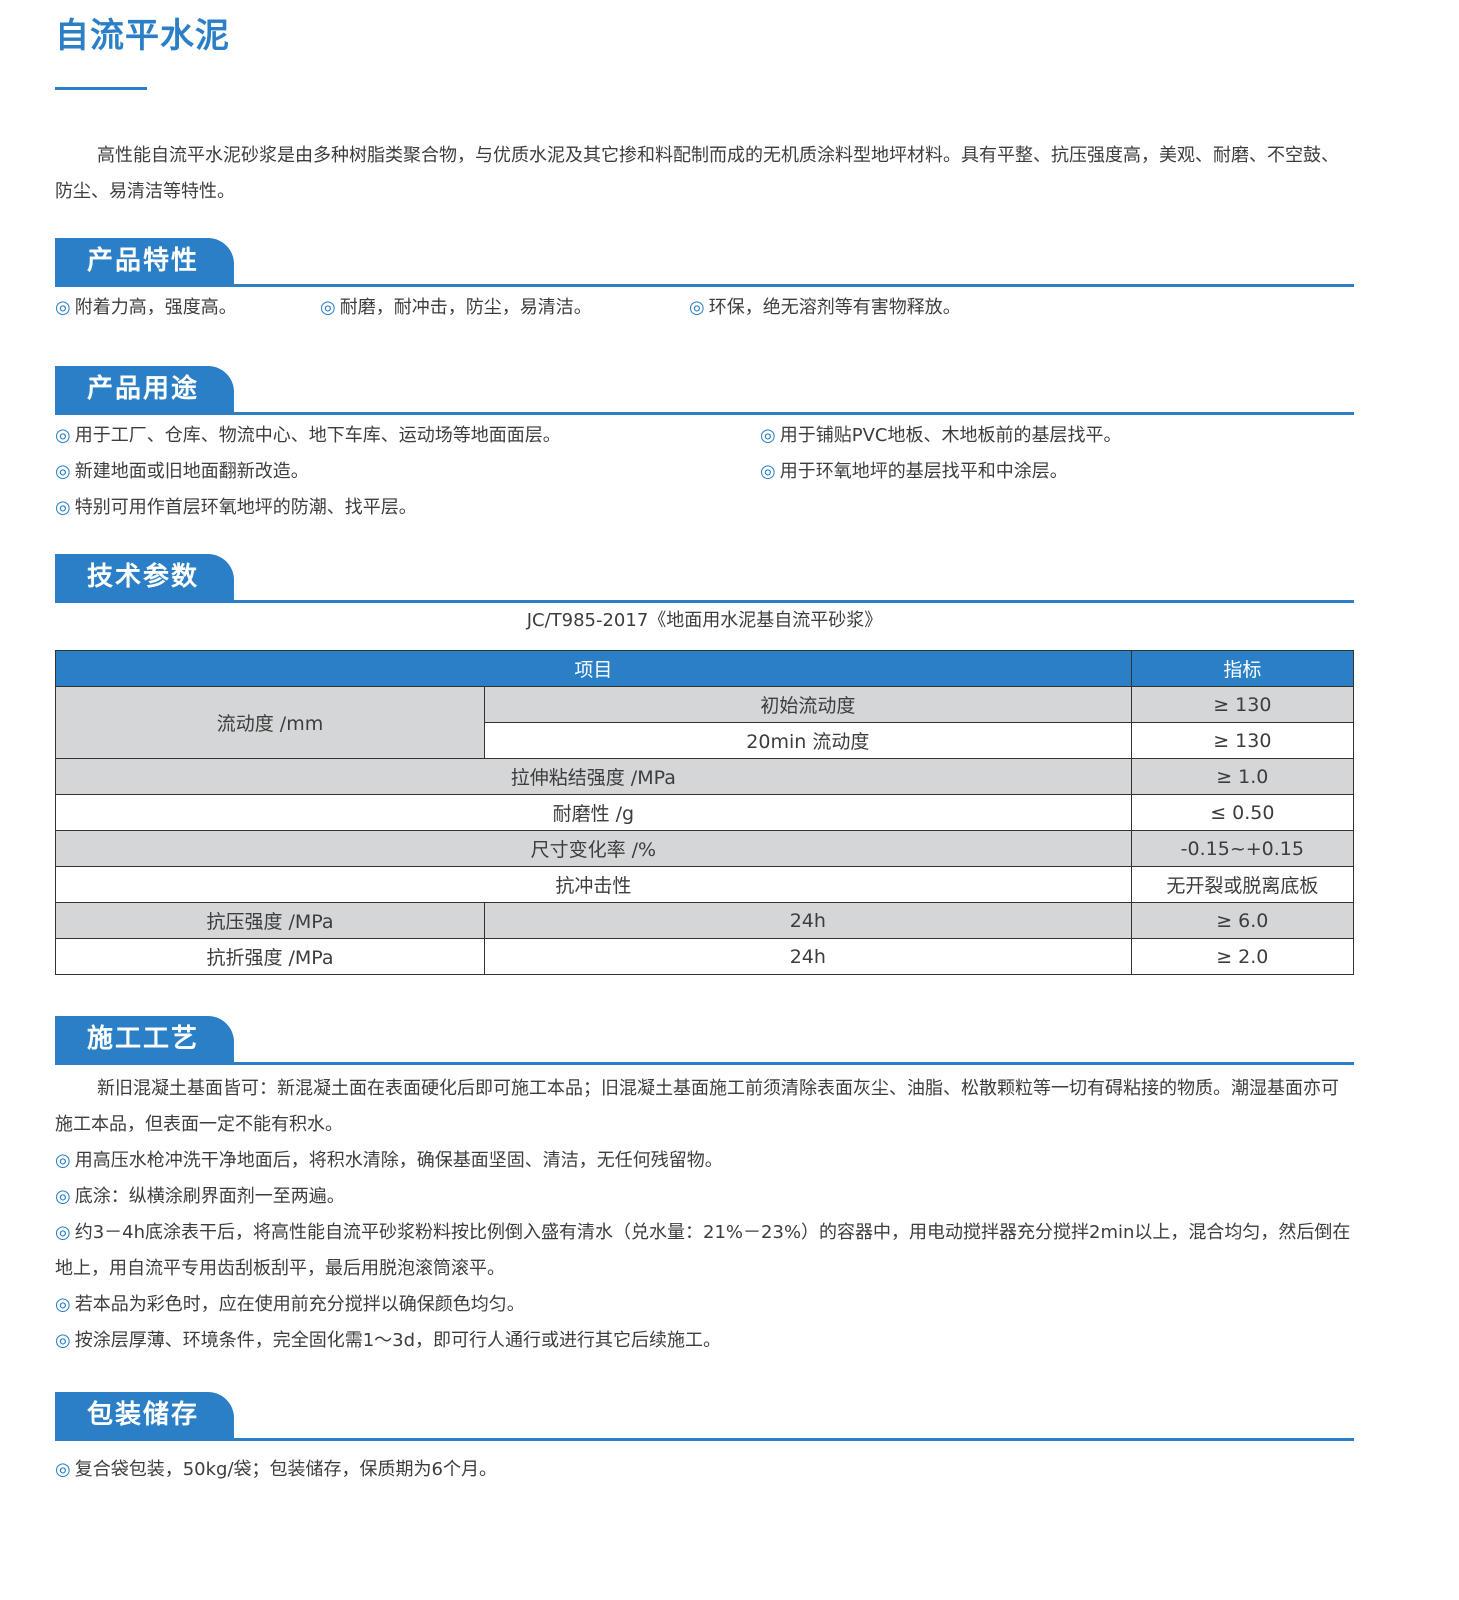  I want to click on cell: 尺寸变化率 /%, so click(593, 848).